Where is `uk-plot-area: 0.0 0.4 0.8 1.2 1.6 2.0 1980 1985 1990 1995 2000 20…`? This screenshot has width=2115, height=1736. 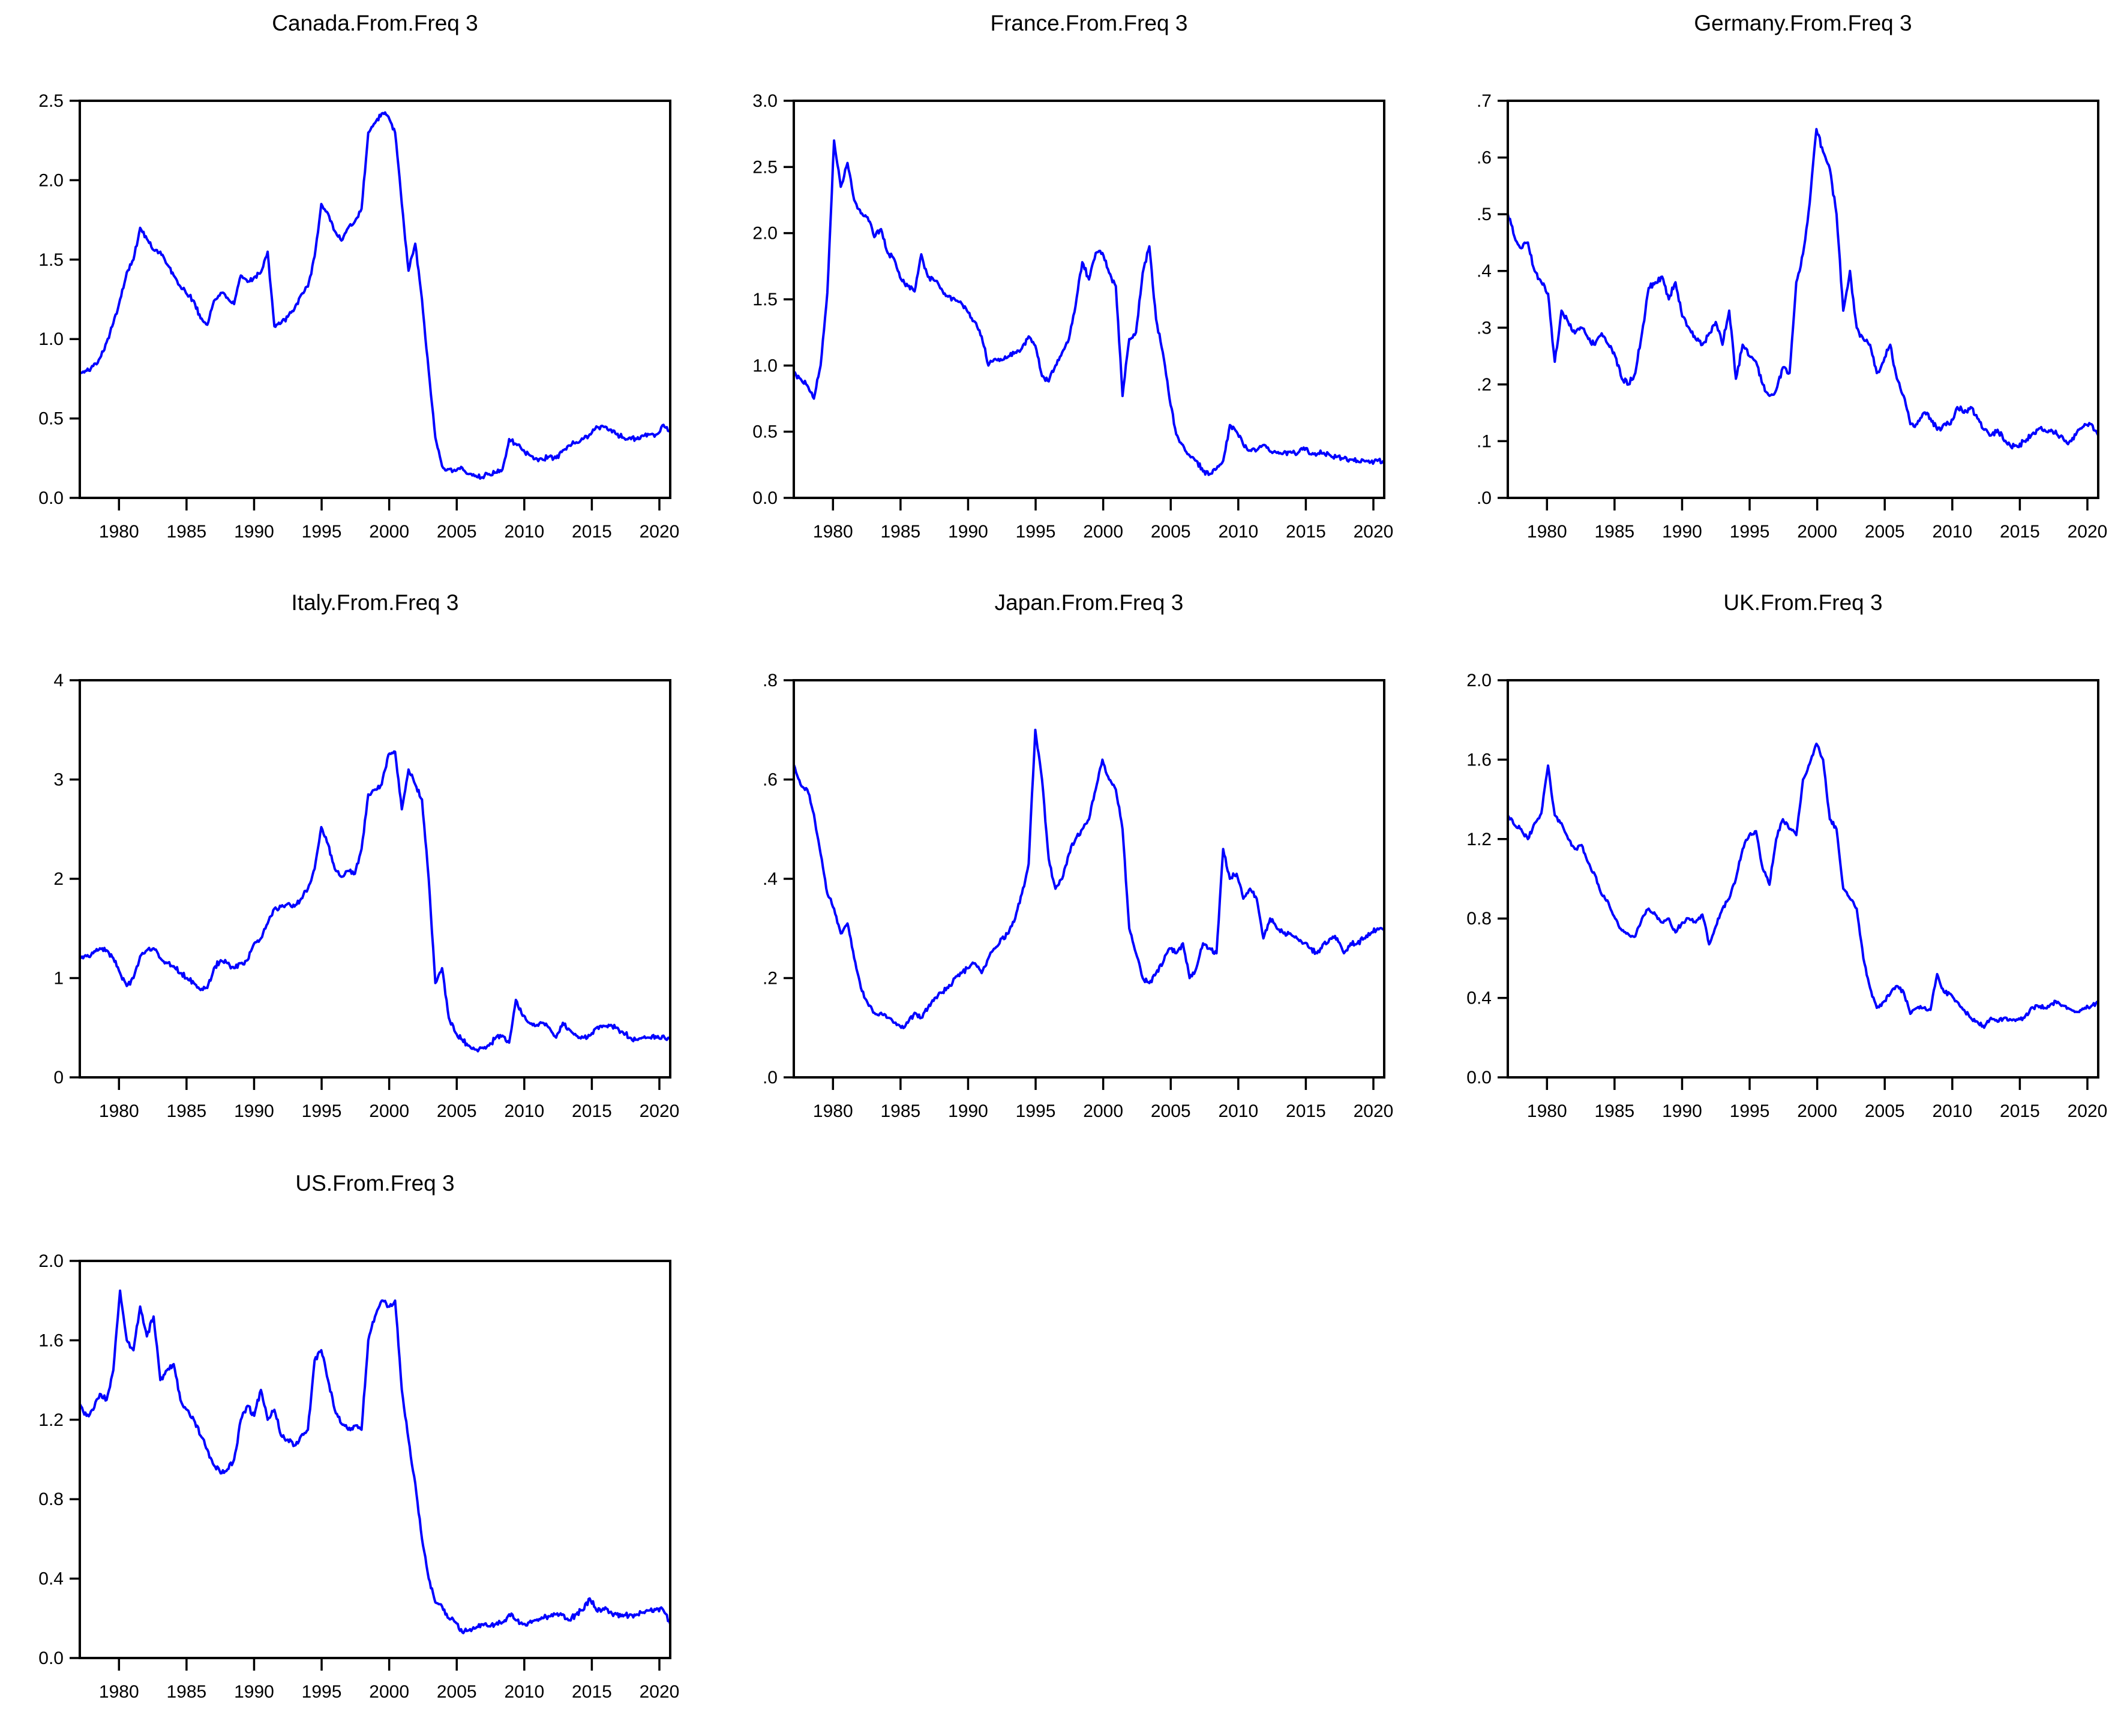
uk-plot-area: 0.0 0.4 0.8 1.2 1.6 2.0 1980 1985 1990 1995 2000 20… is located at coordinates (1787, 896).